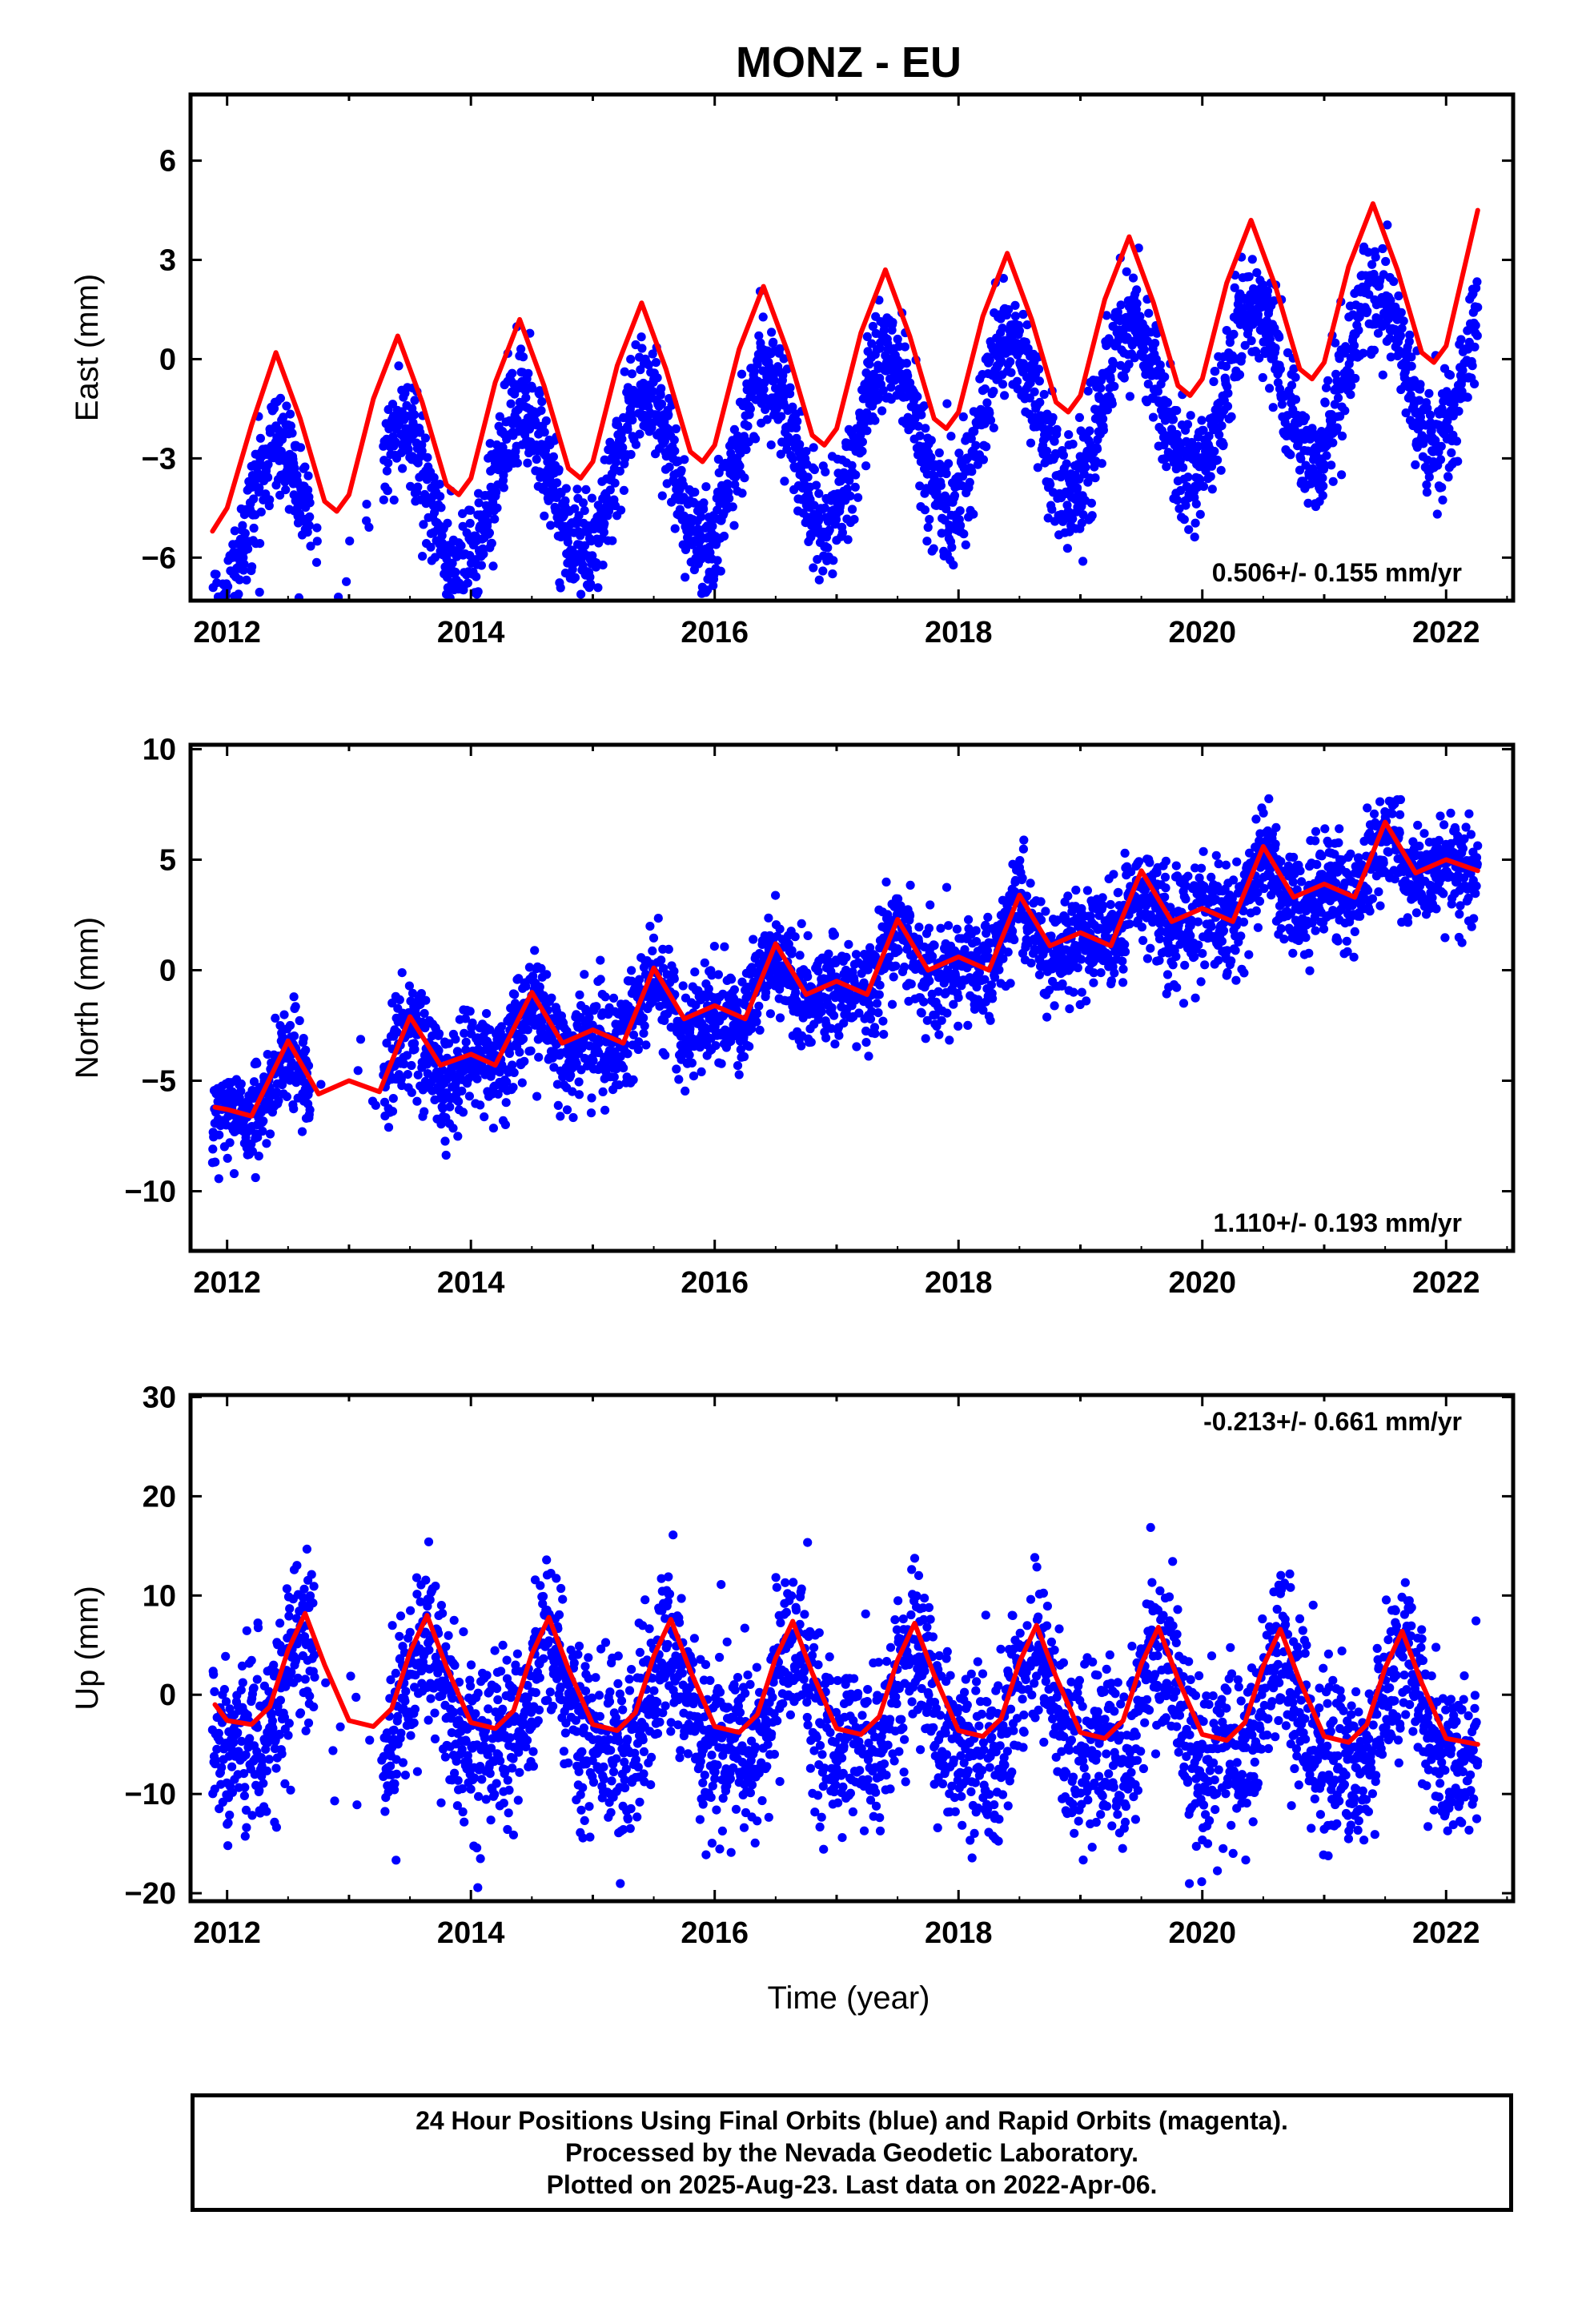  I want to click on east-x-tick-label: 2020, so click(1202, 632).